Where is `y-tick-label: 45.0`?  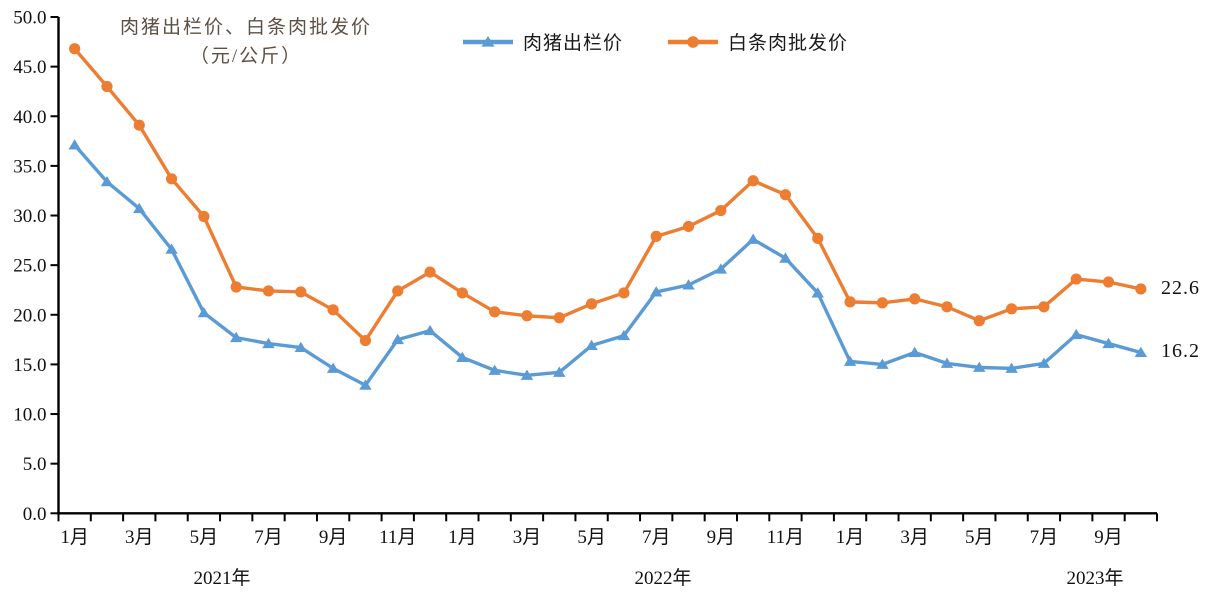 y-tick-label: 45.0 is located at coordinates (29, 67).